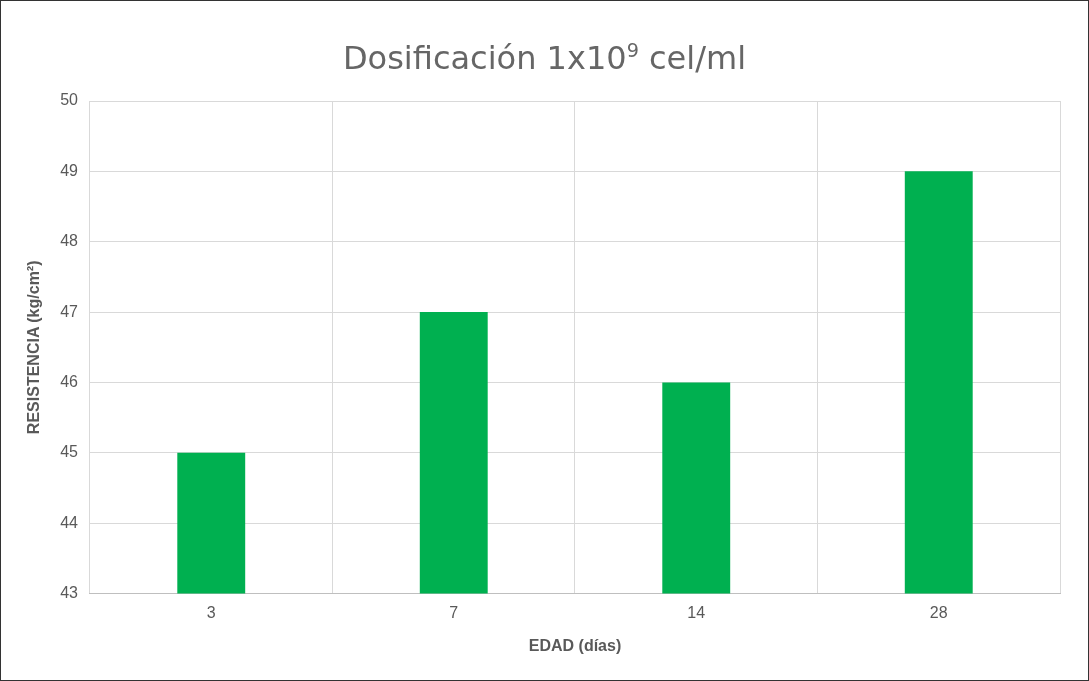  Describe the element at coordinates (544, 58) in the screenshot. I see `chart-title: Dosificación 1x10$^{9}$ cel/ml` at that location.